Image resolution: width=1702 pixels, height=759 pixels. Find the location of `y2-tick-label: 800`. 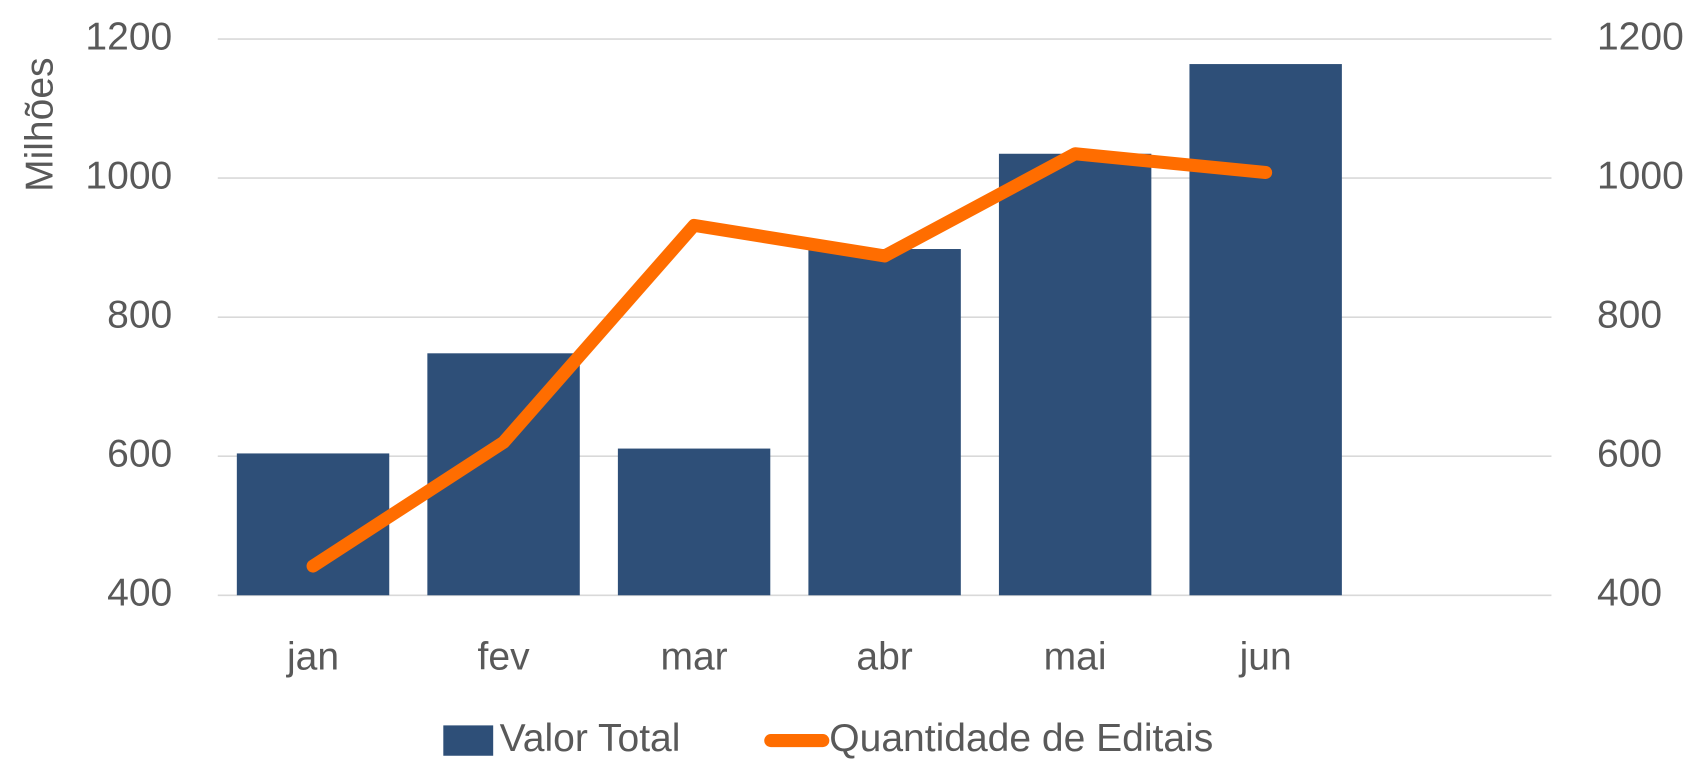

y2-tick-label: 800 is located at coordinates (1629, 314).